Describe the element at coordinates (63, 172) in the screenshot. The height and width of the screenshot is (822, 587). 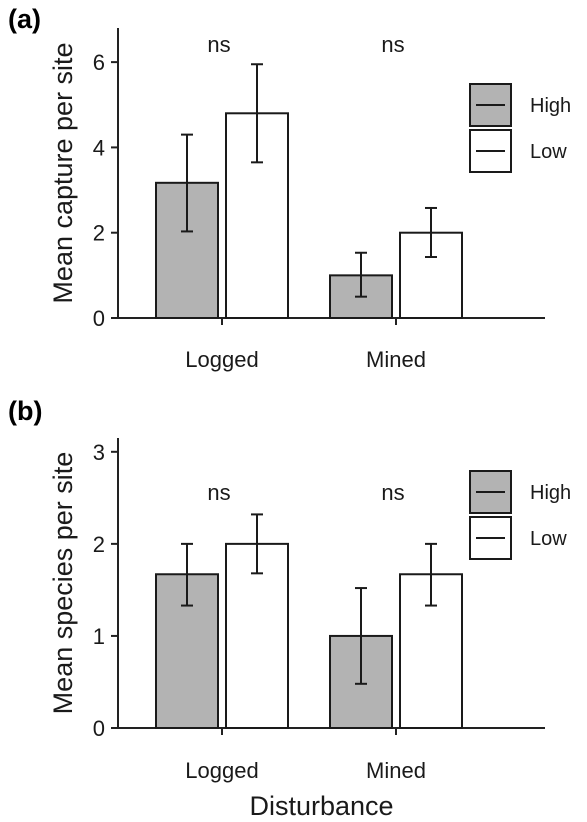
I see `y-axis-title: Mean capture per site` at that location.